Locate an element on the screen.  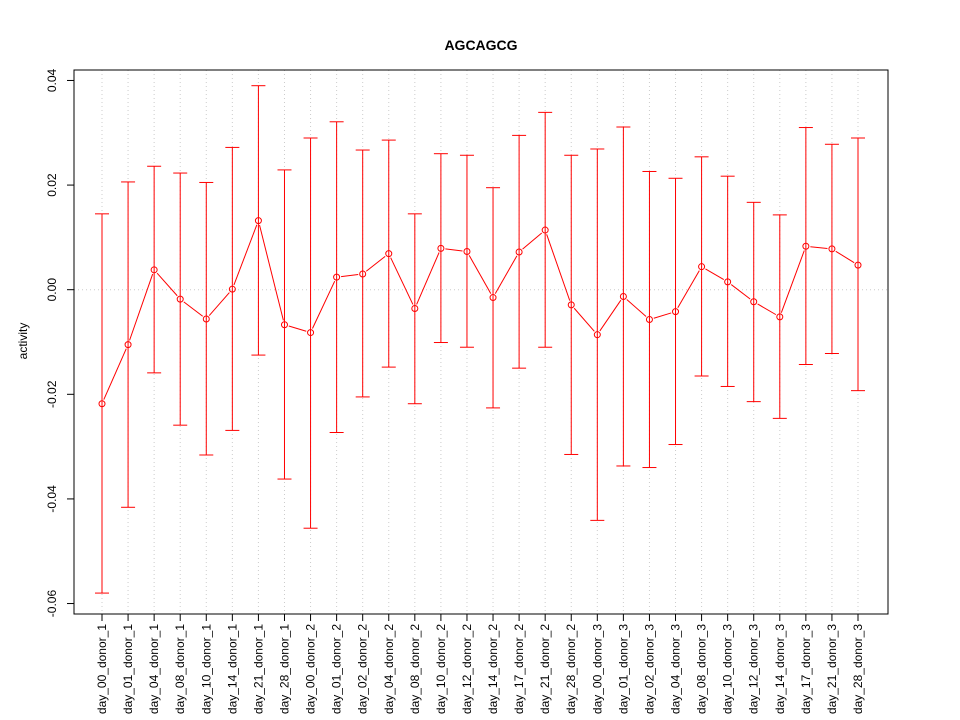
x-tick-label: day_14_donor_2 is located at coordinates (493, 669).